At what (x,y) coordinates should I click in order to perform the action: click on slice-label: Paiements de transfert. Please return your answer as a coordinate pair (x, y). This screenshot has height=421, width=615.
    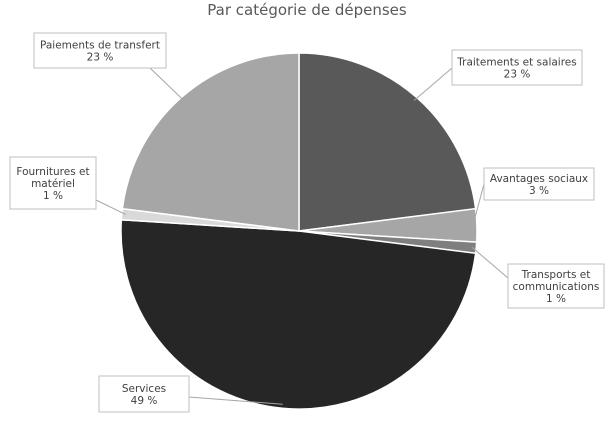
    Looking at the image, I should click on (100, 46).